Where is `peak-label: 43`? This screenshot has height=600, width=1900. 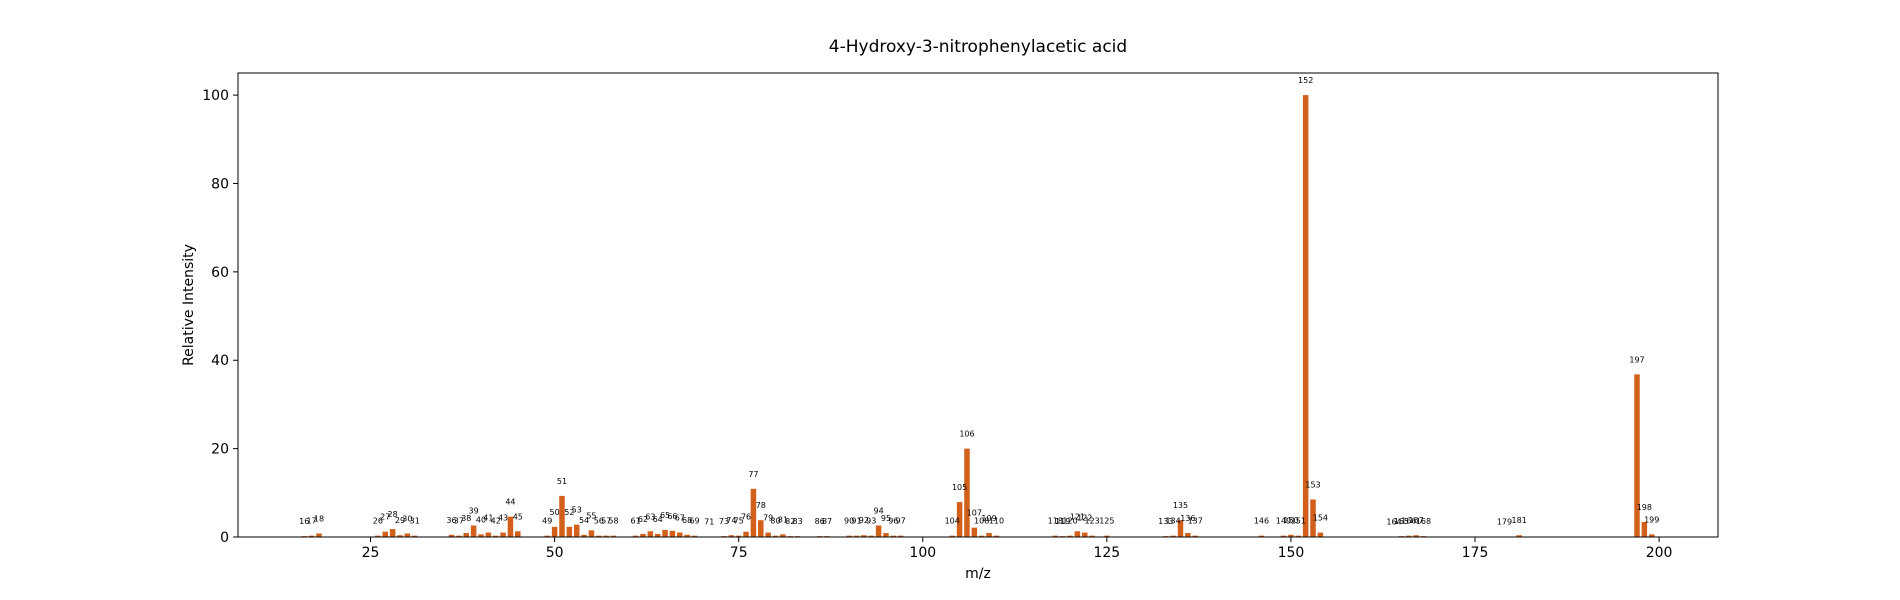
peak-label: 43 is located at coordinates (503, 518).